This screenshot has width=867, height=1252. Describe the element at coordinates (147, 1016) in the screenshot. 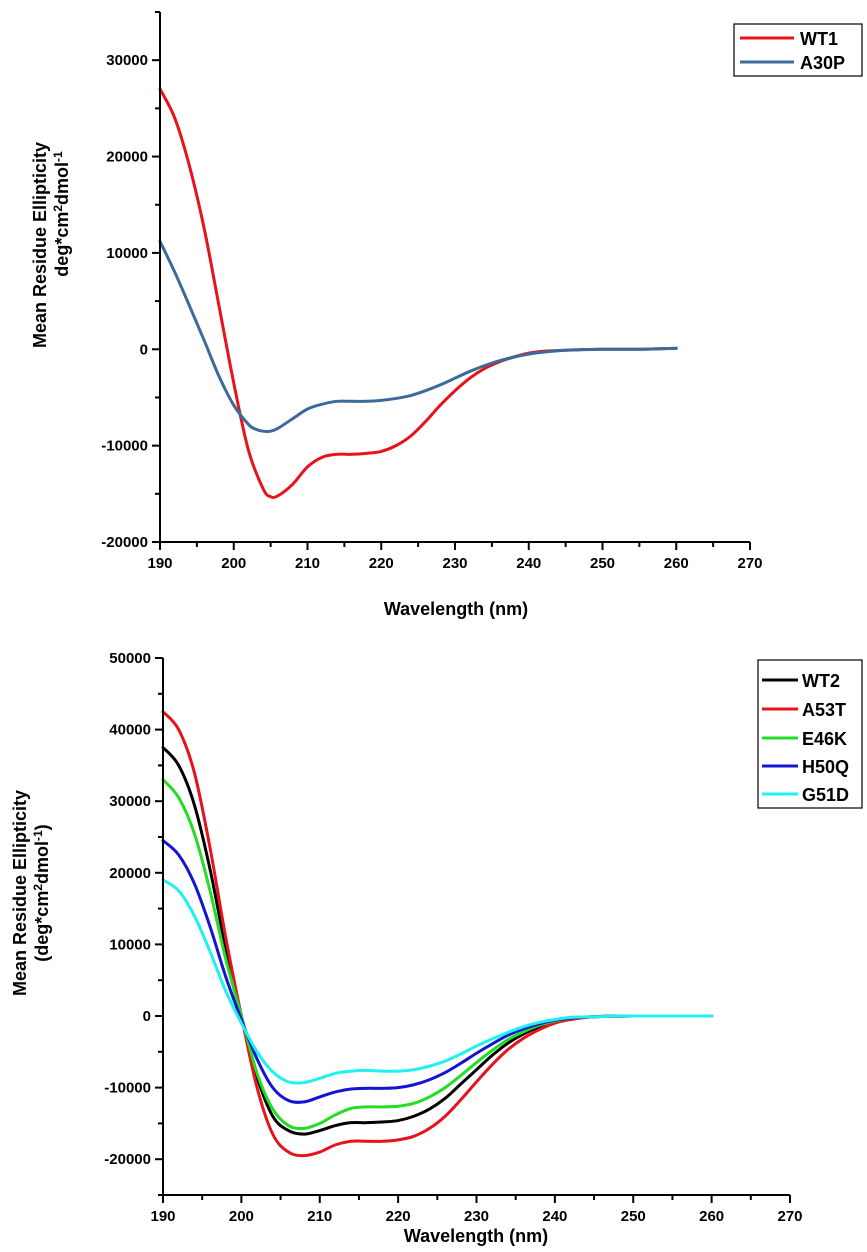

I see `chart-bottom-y-tick-label: 0` at that location.